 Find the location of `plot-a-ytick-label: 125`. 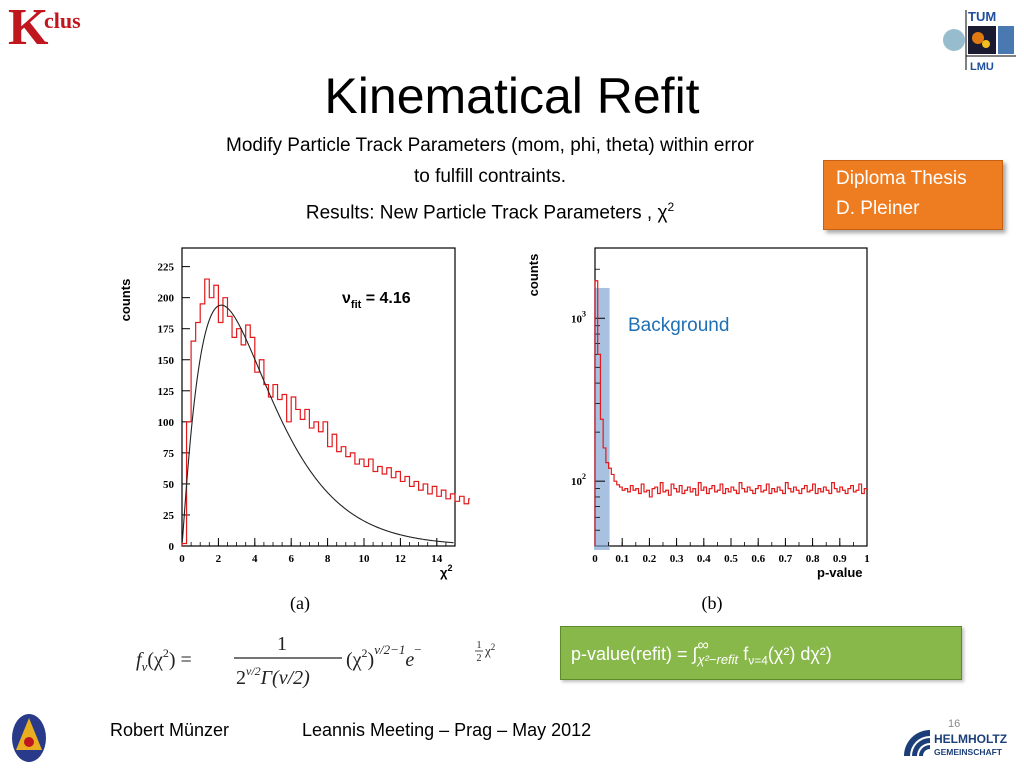

plot-a-ytick-label: 125 is located at coordinates (166, 392).